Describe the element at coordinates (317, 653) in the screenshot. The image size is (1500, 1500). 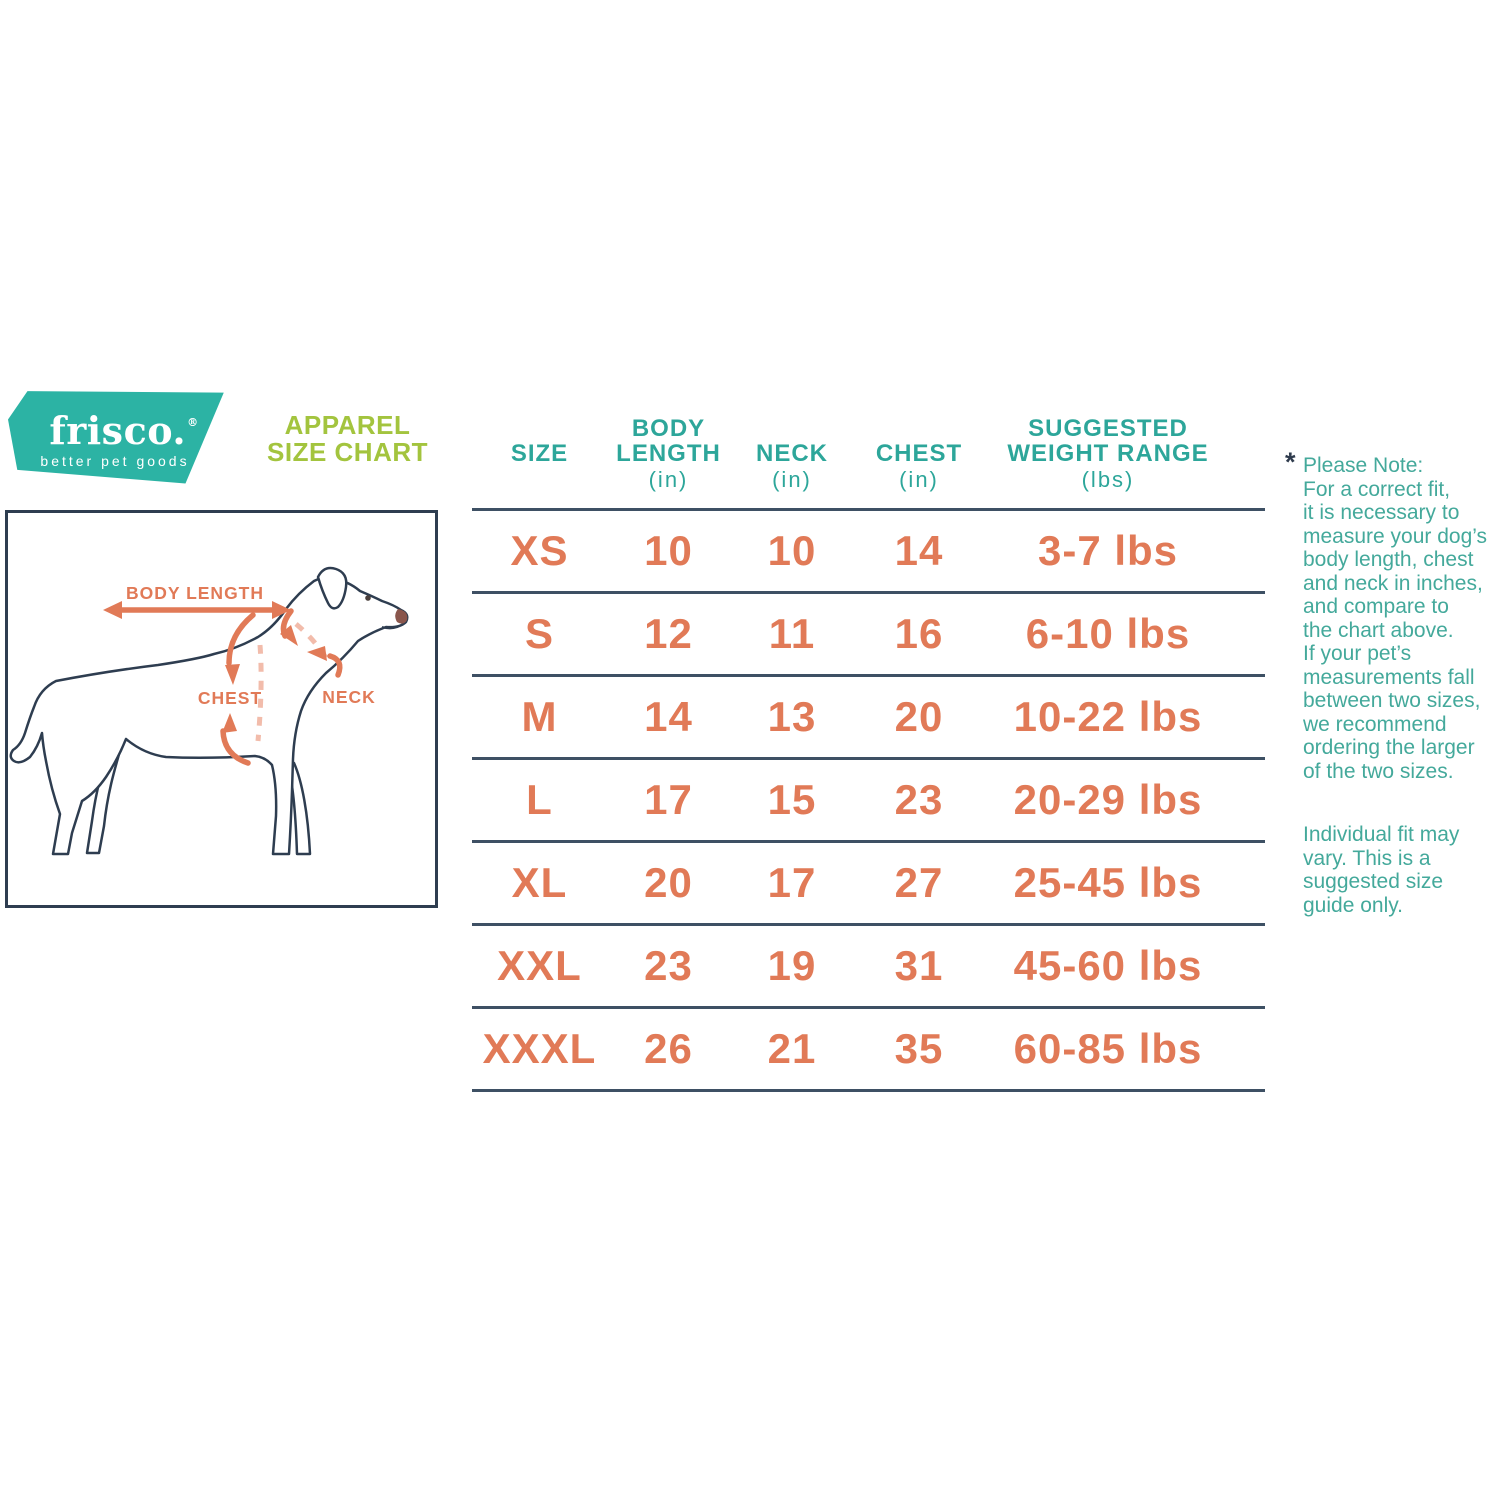
I see `neck-arrowhead-up` at that location.